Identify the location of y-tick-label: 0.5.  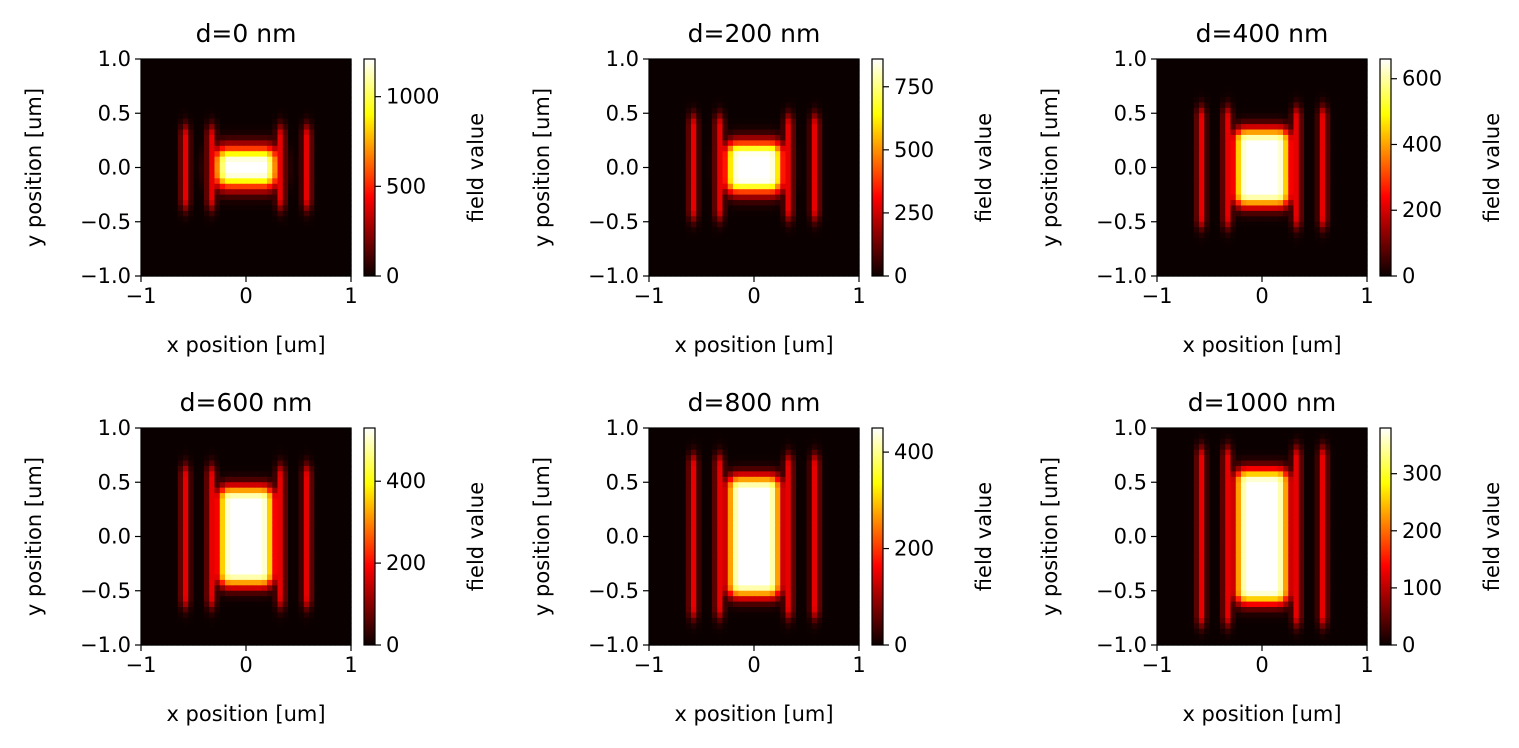
(622, 113).